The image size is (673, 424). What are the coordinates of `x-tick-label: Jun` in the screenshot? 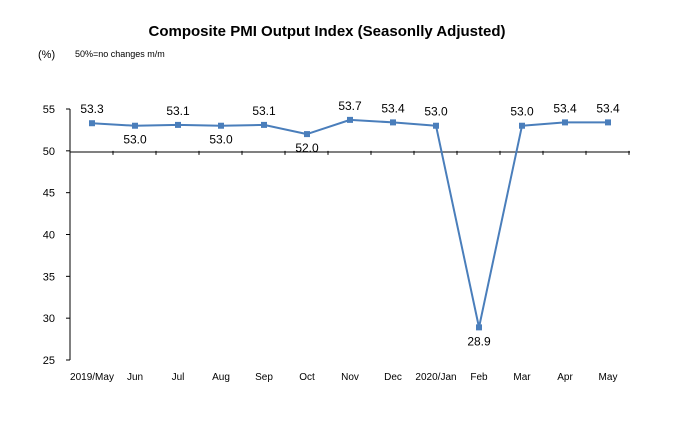 It's located at (135, 377).